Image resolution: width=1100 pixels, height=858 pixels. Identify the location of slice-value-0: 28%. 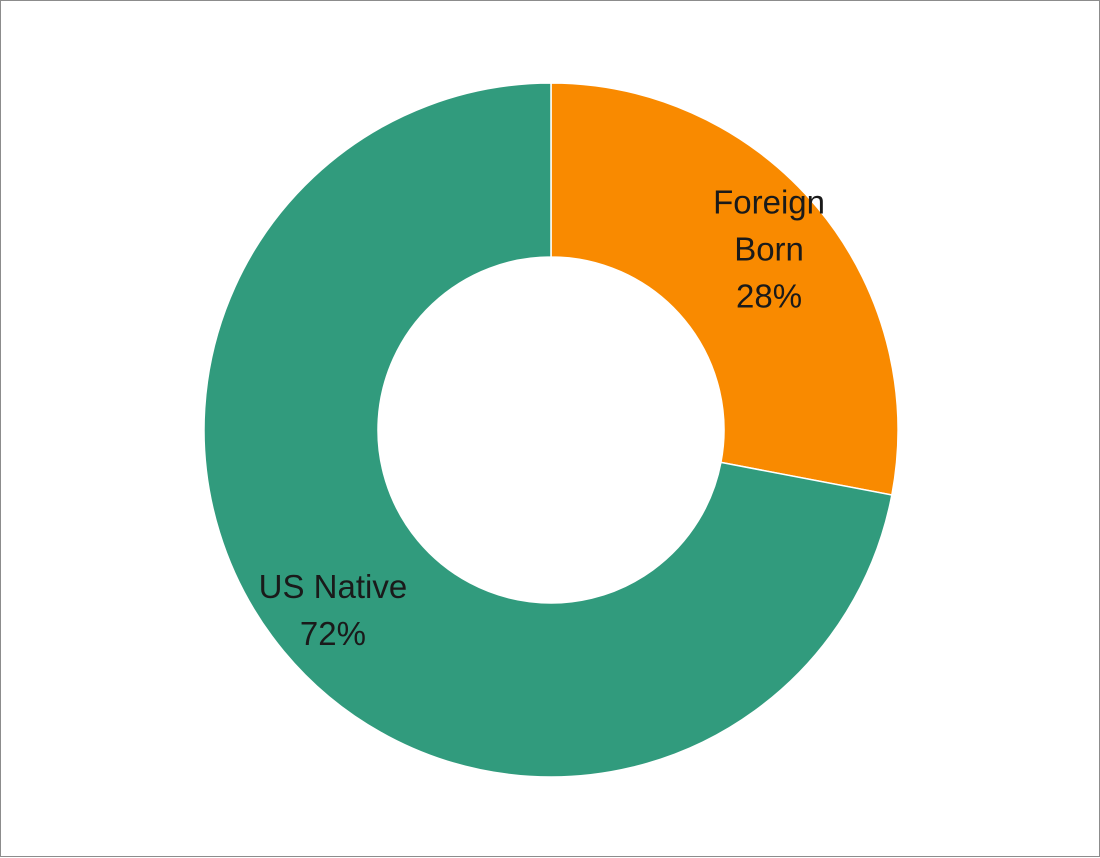
(769, 296).